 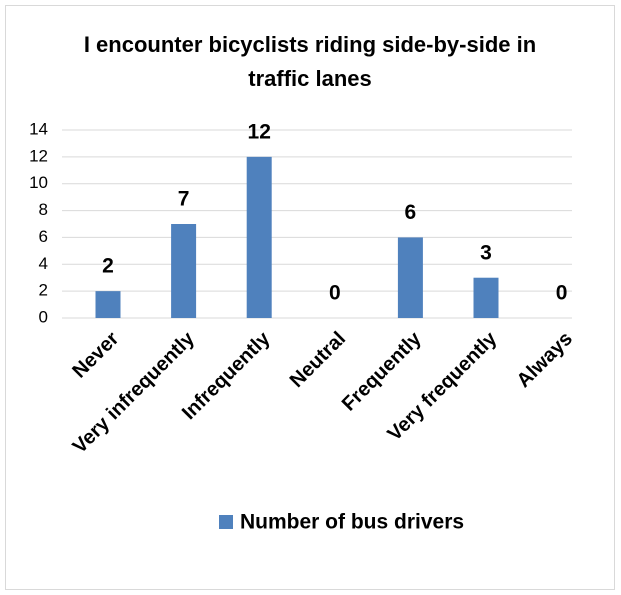 What do you see at coordinates (43, 236) in the screenshot?
I see `y-tick-label: 6` at bounding box center [43, 236].